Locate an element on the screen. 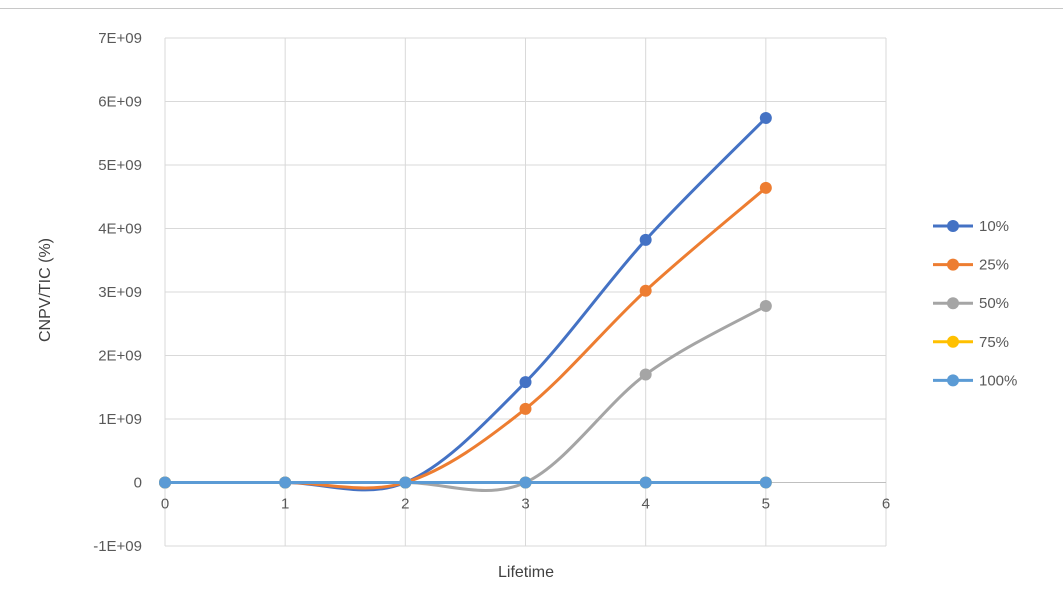 This screenshot has width=1063, height=608. y-tick-label: -1E+09 is located at coordinates (117, 546).